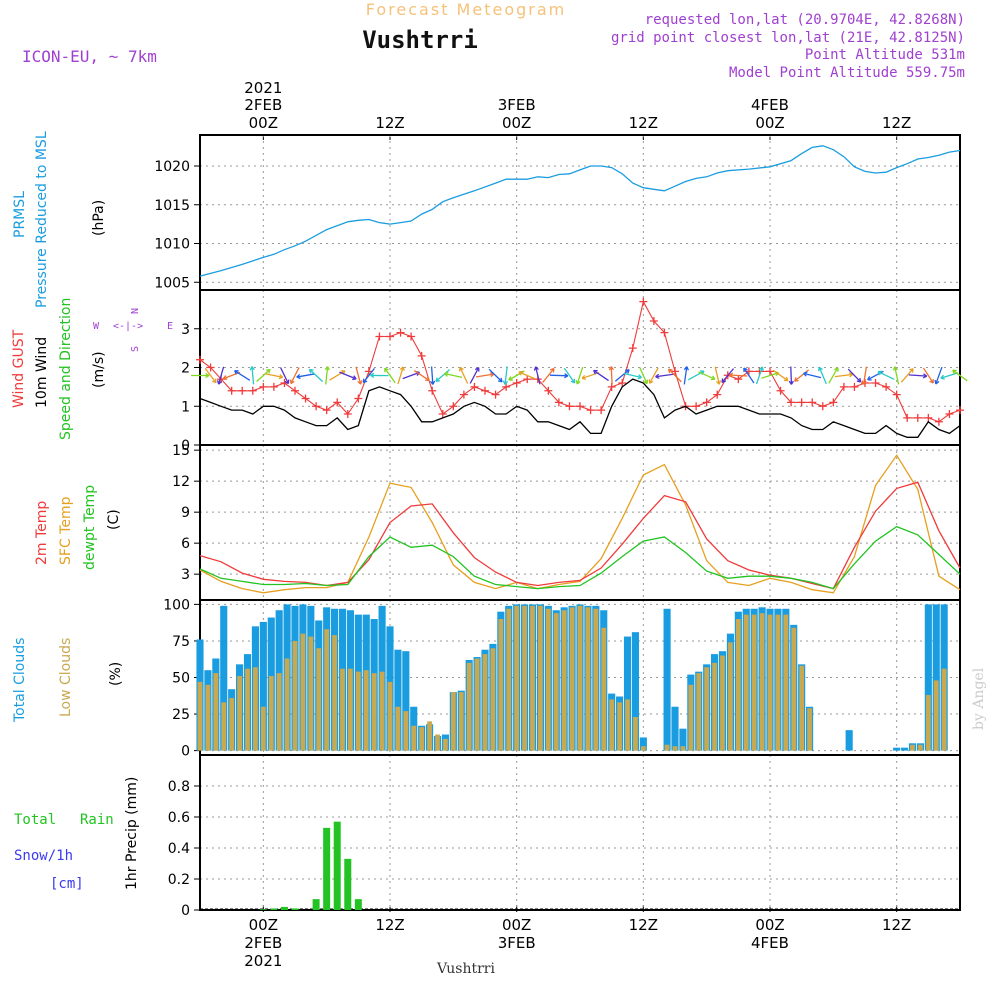 The height and width of the screenshot is (1000, 1000). I want to click on pressure-unit: (hPa), so click(99, 218).